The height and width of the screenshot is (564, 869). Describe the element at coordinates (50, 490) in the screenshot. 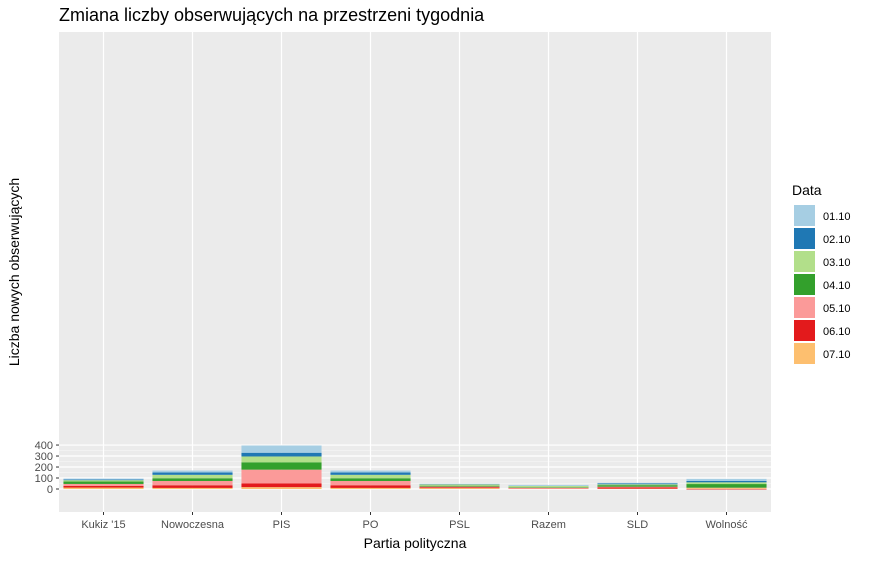

I see `y-tick-label: 0` at that location.